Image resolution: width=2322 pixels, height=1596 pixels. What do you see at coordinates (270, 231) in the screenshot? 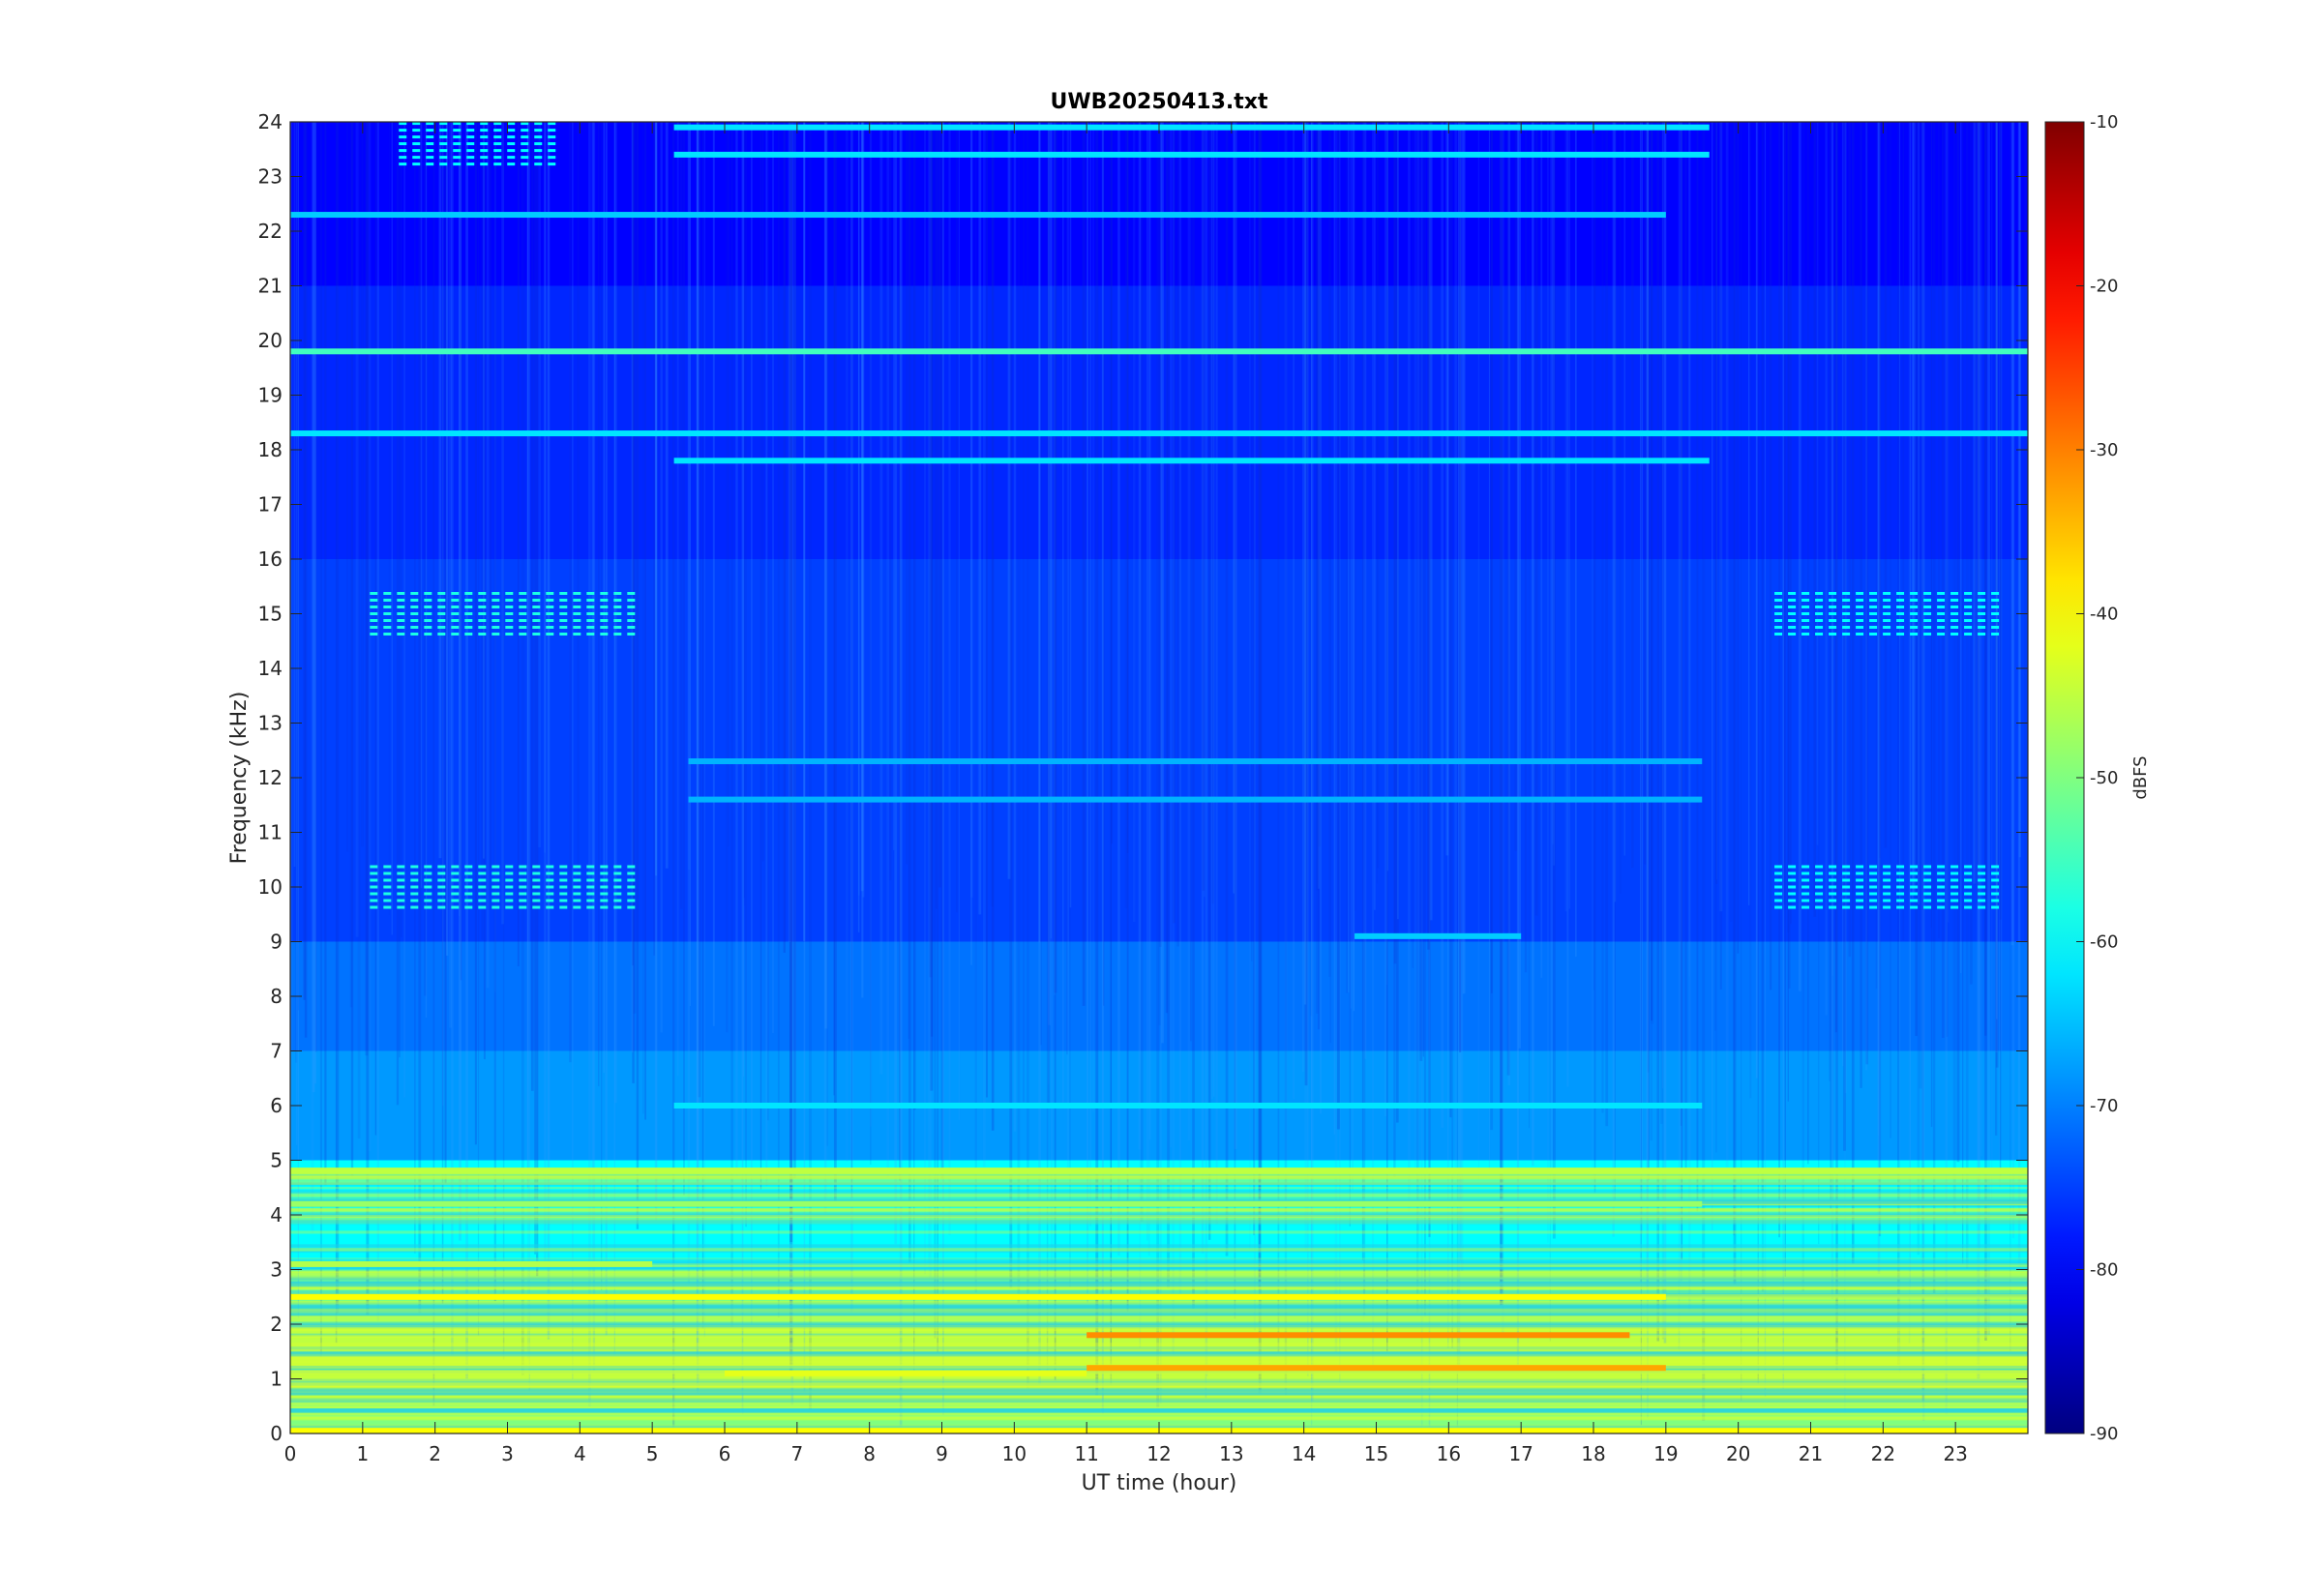
I see `y-tick-label-22: 22` at bounding box center [270, 231].